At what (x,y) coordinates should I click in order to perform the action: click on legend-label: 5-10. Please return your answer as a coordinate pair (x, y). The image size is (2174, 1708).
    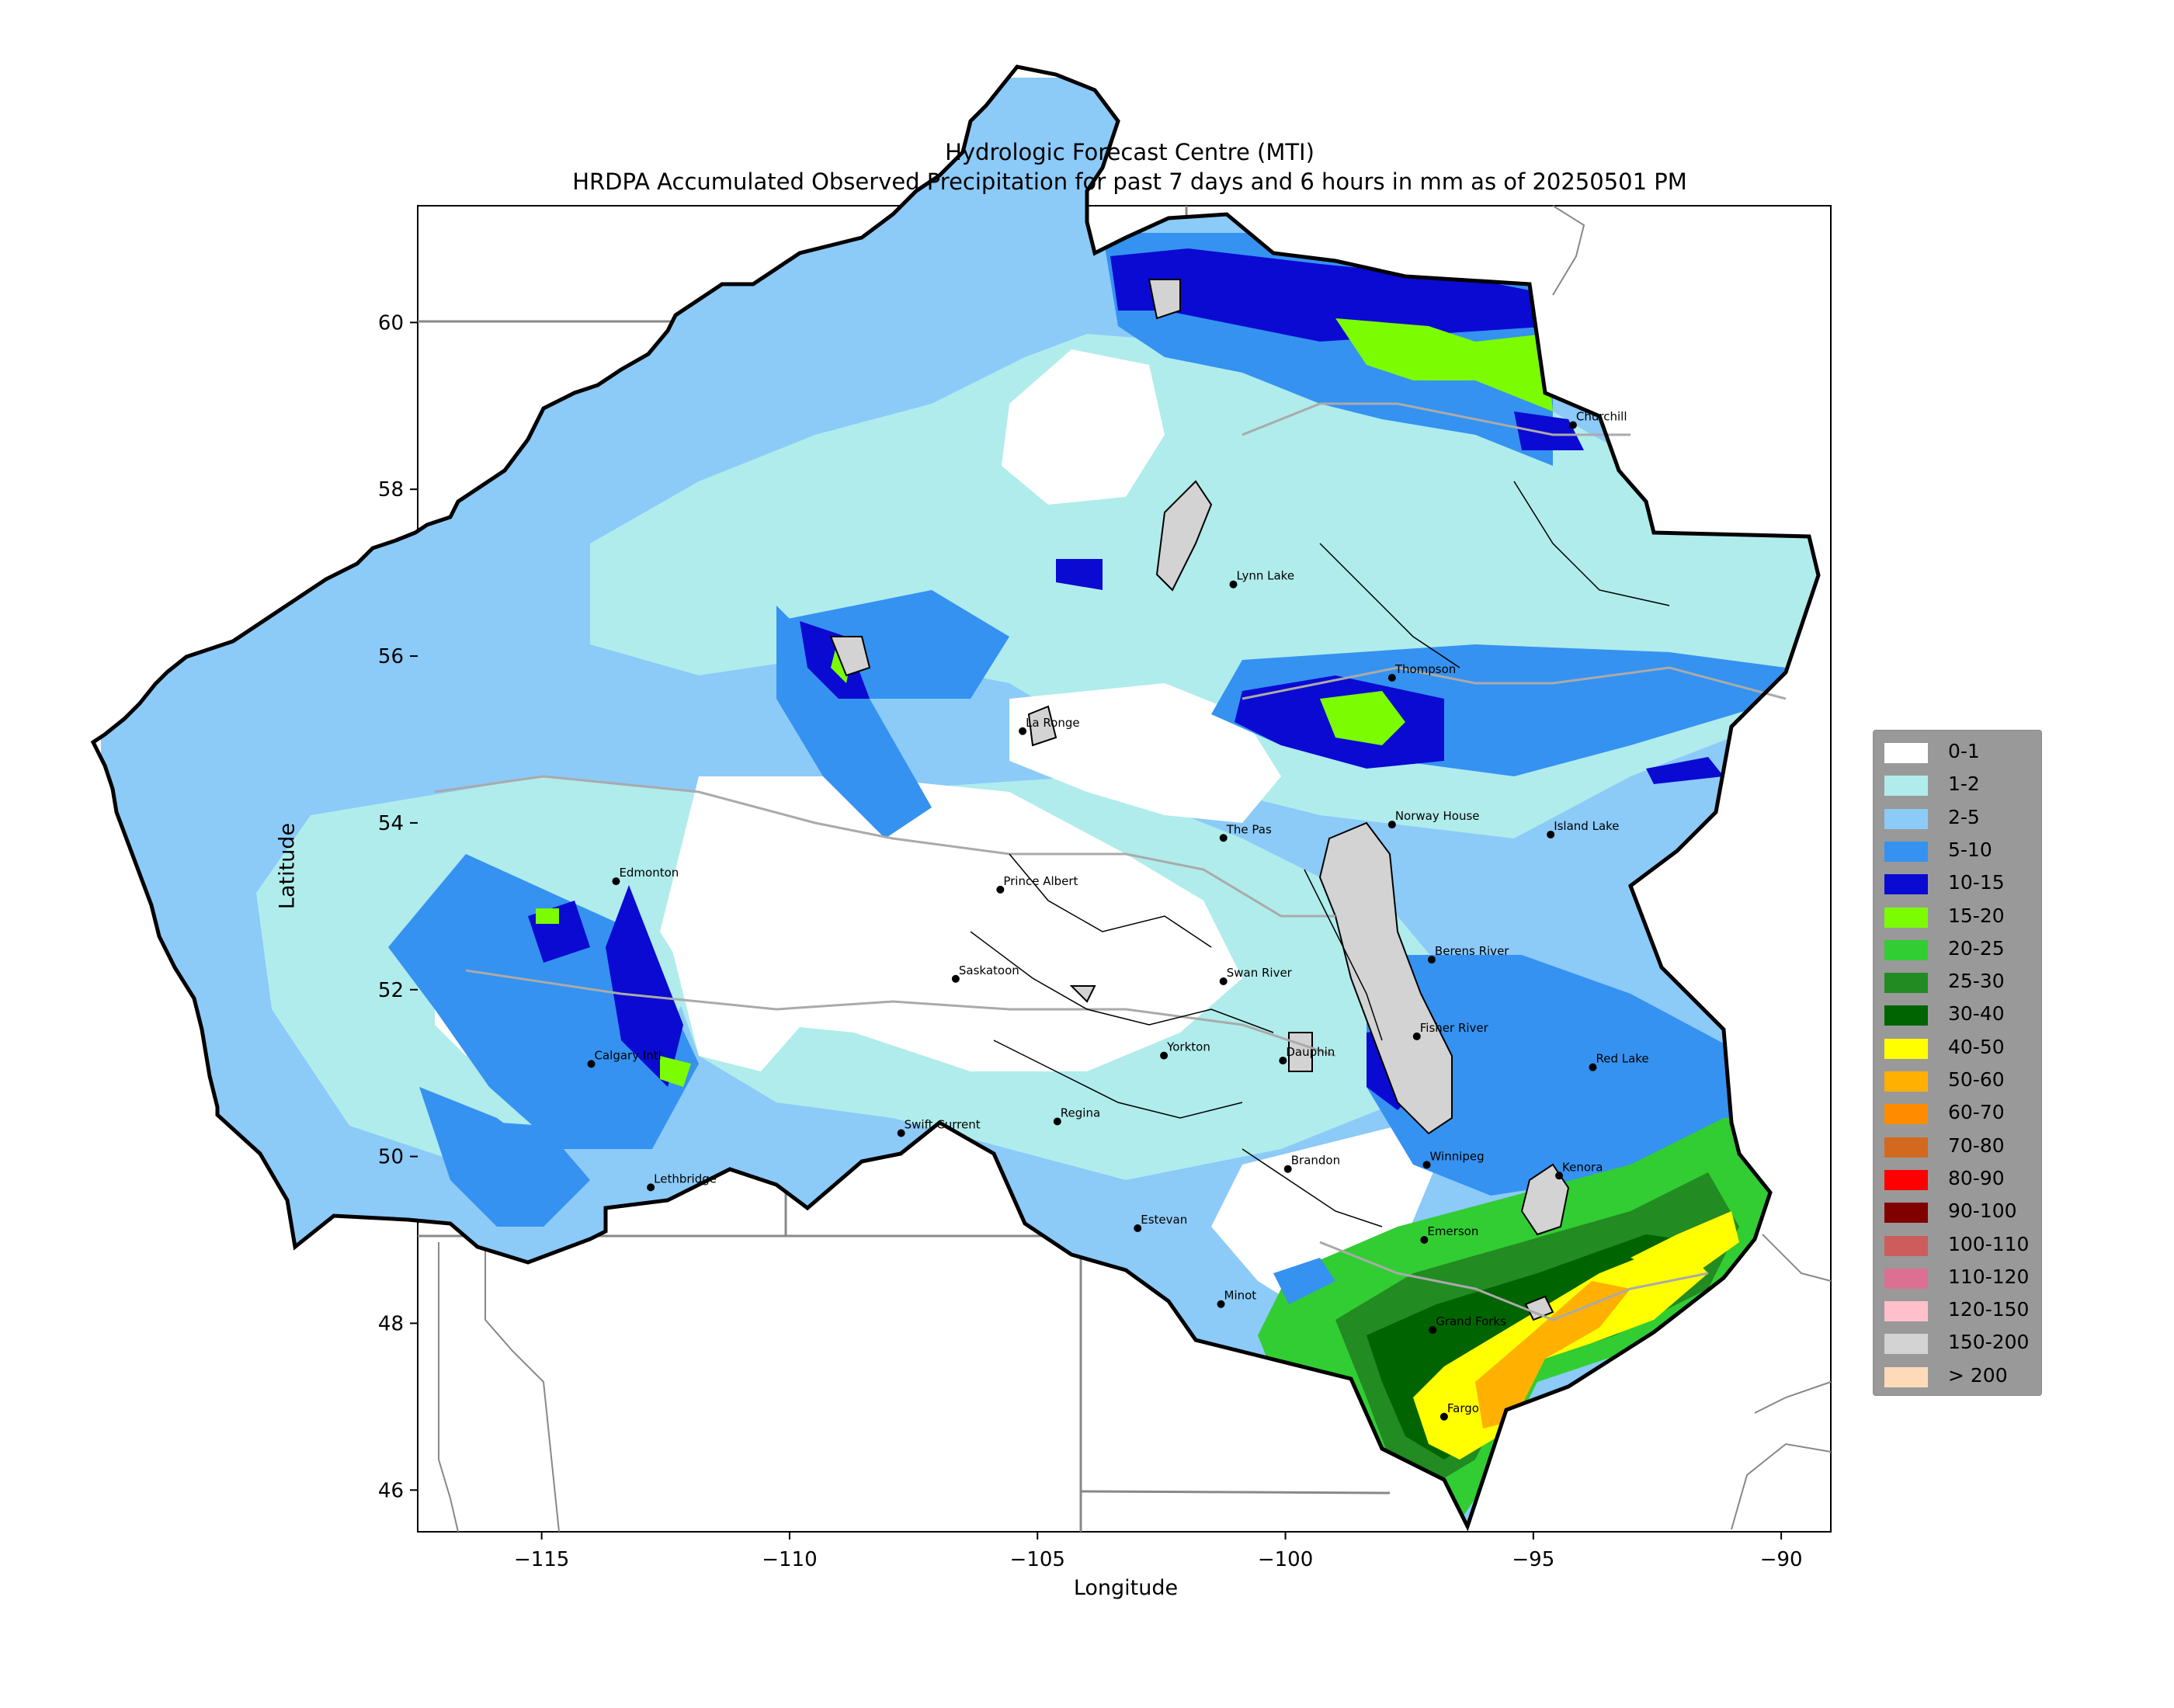
    Looking at the image, I should click on (1970, 849).